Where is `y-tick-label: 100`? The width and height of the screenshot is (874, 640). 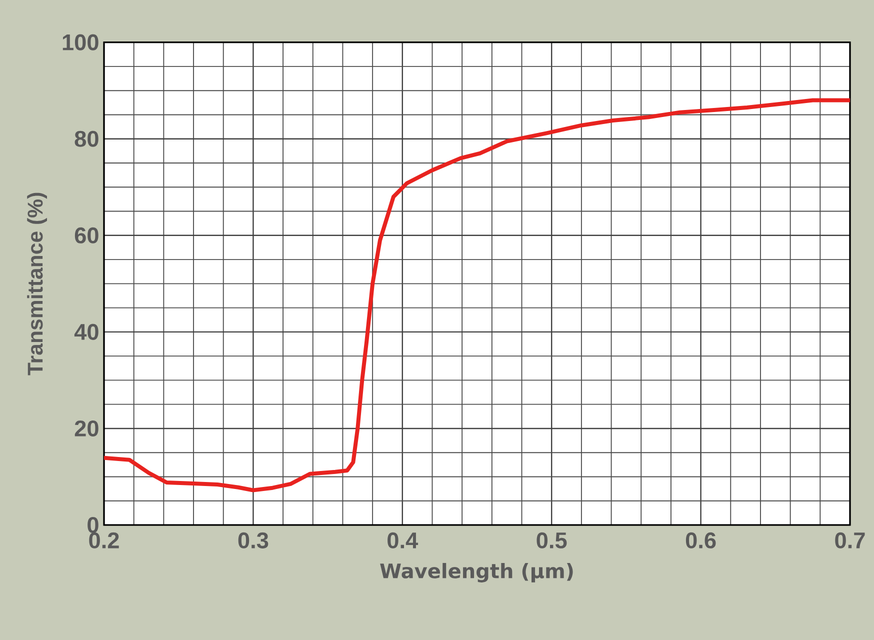 y-tick-label: 100 is located at coordinates (80, 42).